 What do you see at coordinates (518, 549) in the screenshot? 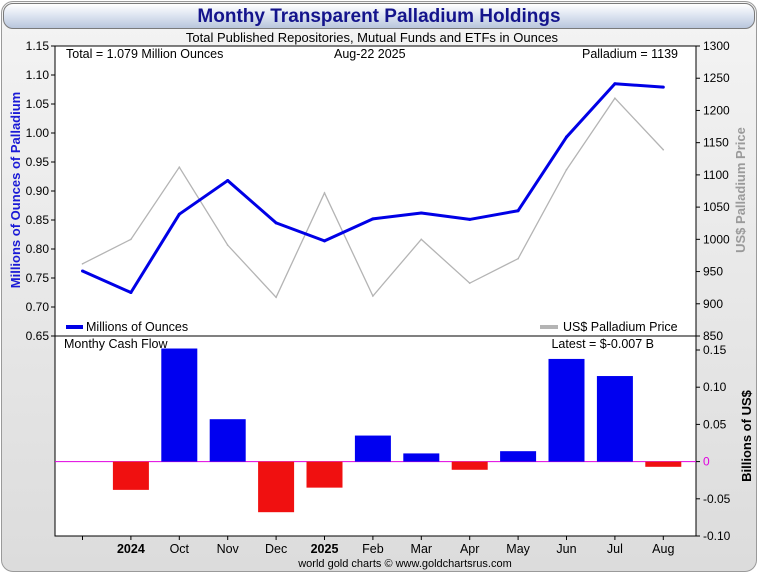
I see `x-tick-label: May` at bounding box center [518, 549].